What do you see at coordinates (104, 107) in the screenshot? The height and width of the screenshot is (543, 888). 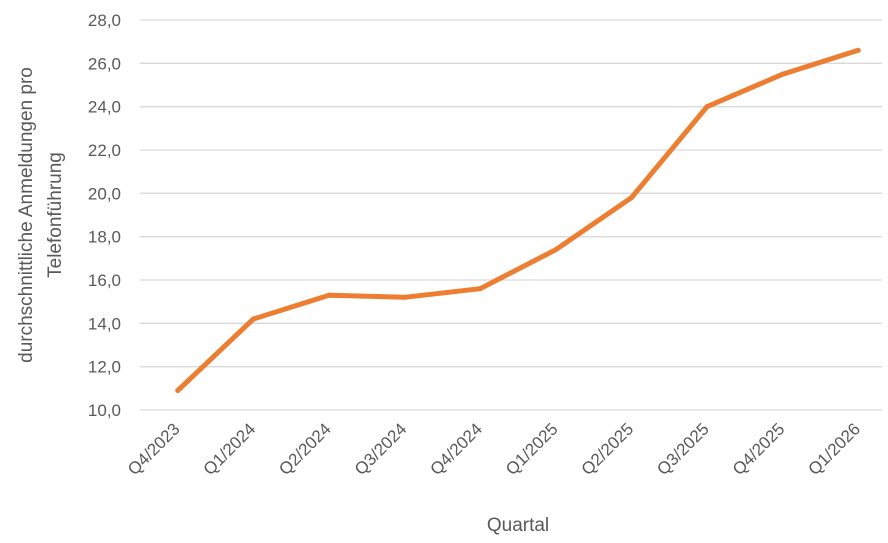 I see `y-tick-label: 24,0` at bounding box center [104, 107].